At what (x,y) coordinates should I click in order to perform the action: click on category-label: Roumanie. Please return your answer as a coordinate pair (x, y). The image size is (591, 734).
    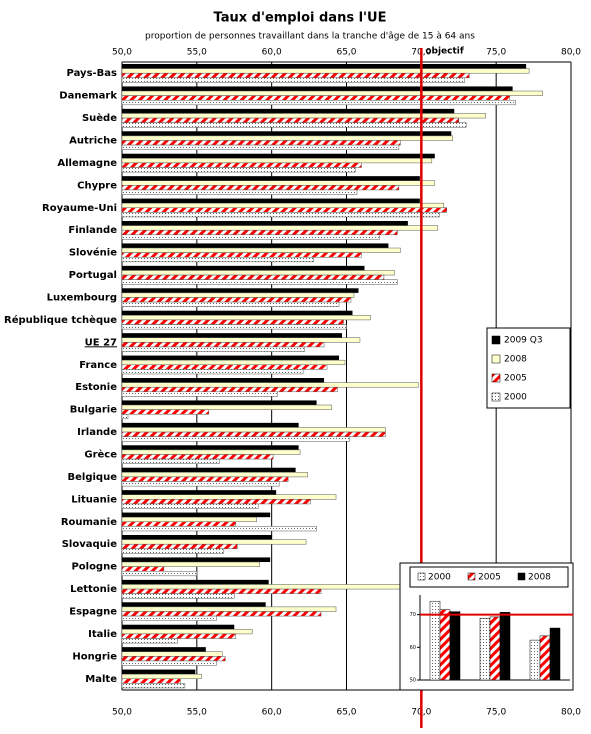
    Looking at the image, I should click on (89, 522).